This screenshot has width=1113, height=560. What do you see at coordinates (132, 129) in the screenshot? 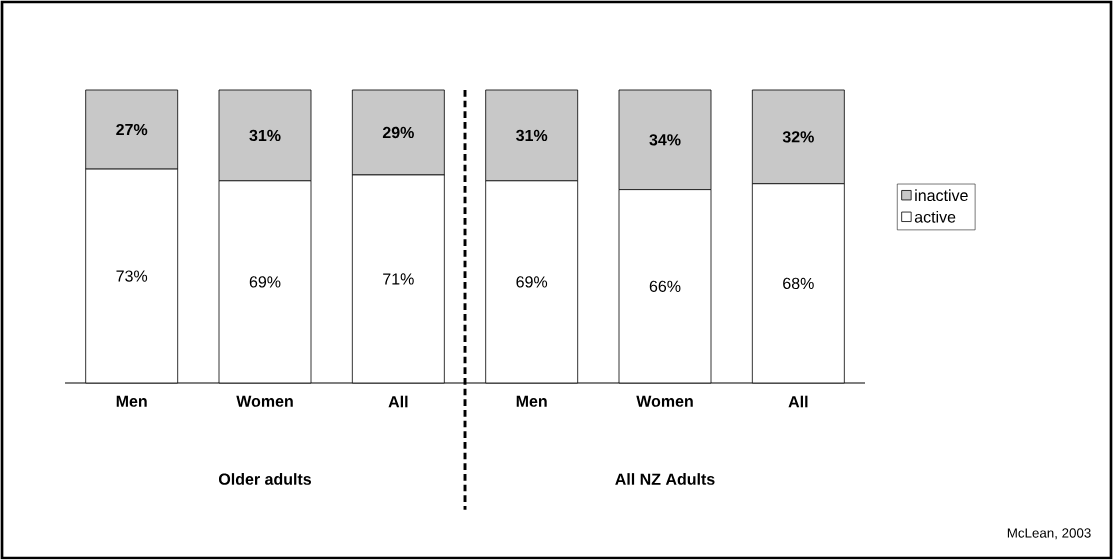
I see `data-label: 27%` at bounding box center [132, 129].